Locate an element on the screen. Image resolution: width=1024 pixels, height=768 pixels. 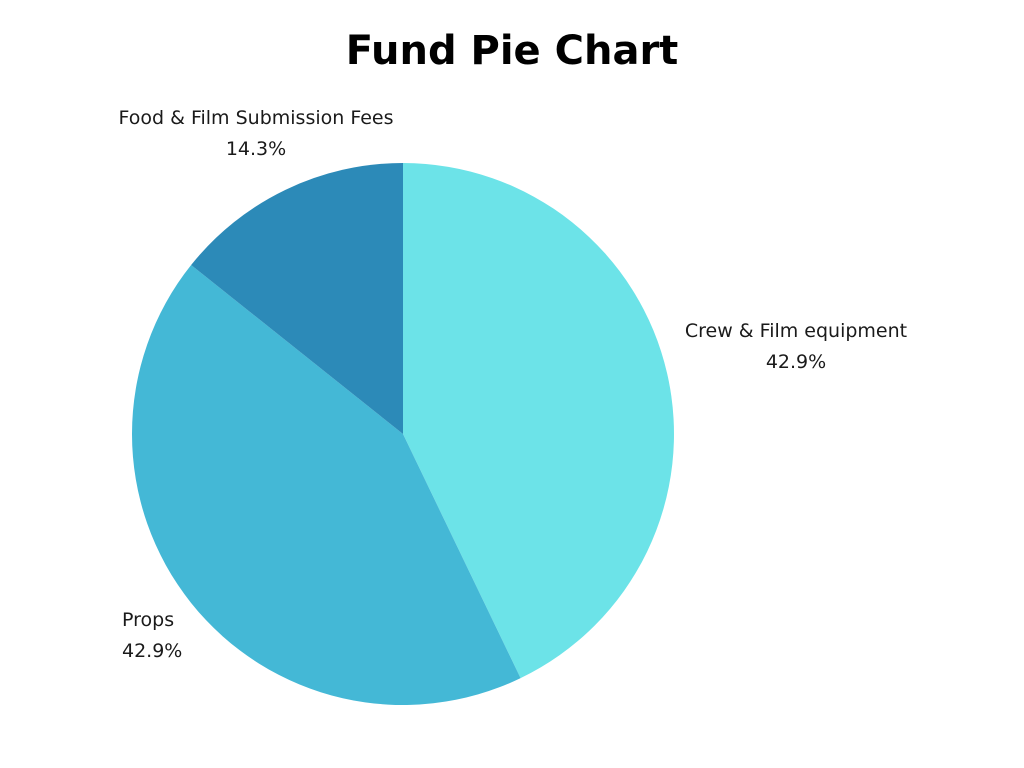
slice-label: Props is located at coordinates (148, 620).